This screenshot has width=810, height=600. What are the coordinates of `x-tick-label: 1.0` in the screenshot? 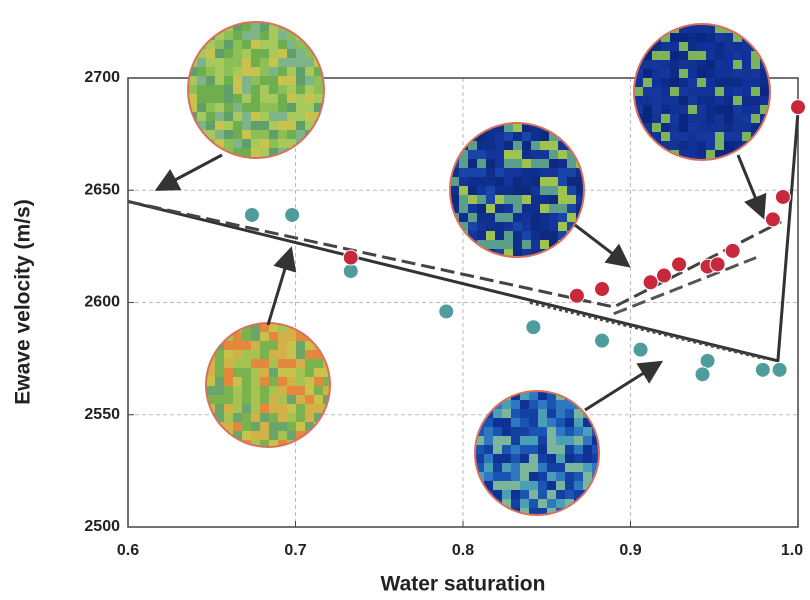 It's located at (792, 550).